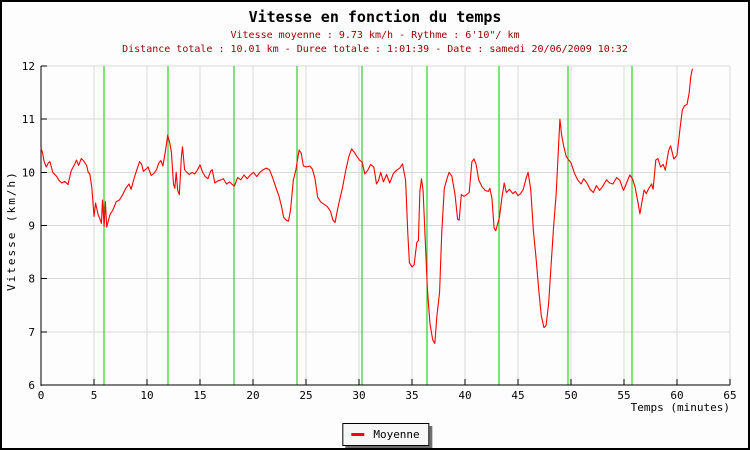 Image resolution: width=750 pixels, height=450 pixels. What do you see at coordinates (252, 395) in the screenshot?
I see `x-tick-label: 20` at bounding box center [252, 395].